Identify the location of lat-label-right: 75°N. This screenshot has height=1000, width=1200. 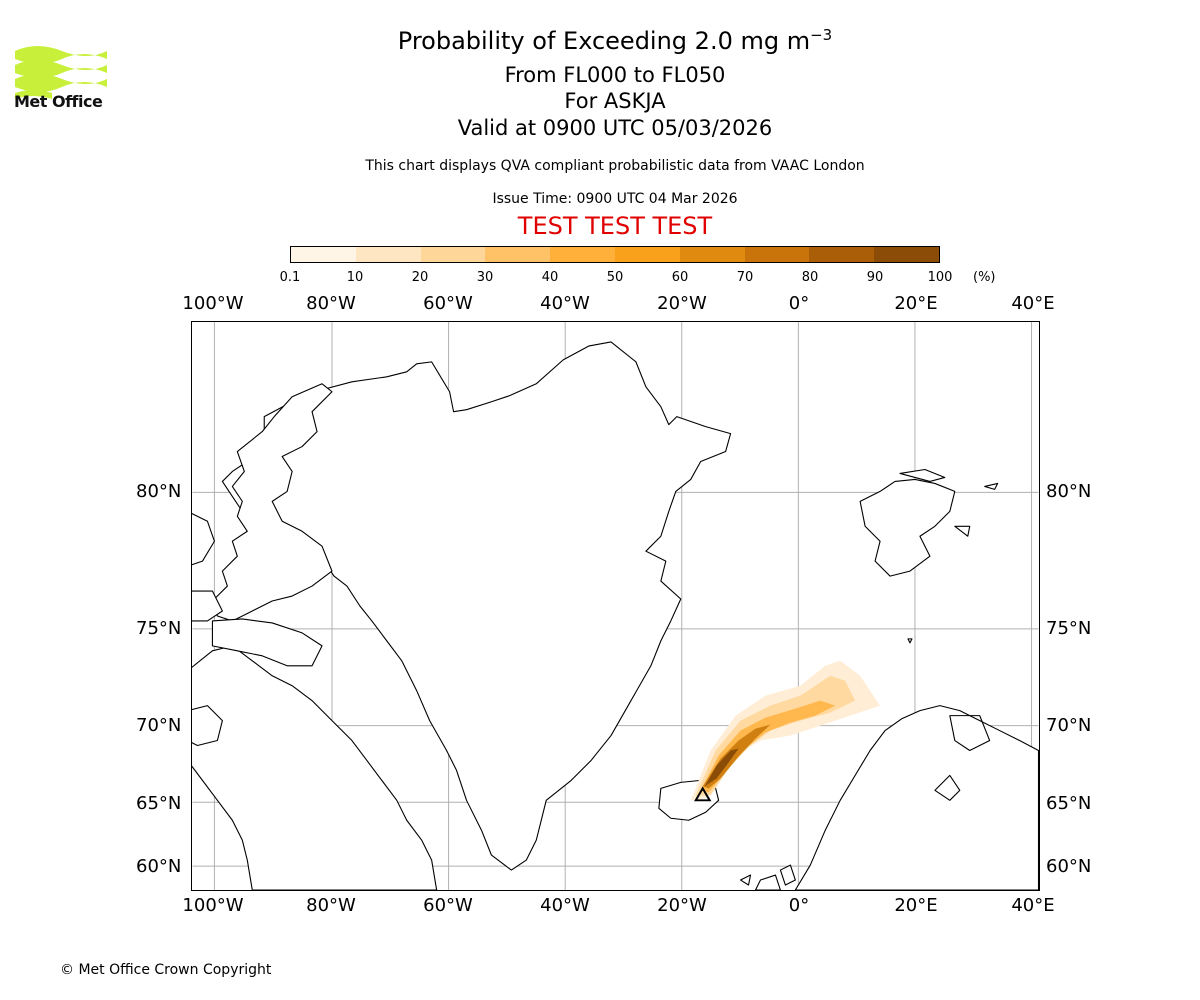
(1069, 628).